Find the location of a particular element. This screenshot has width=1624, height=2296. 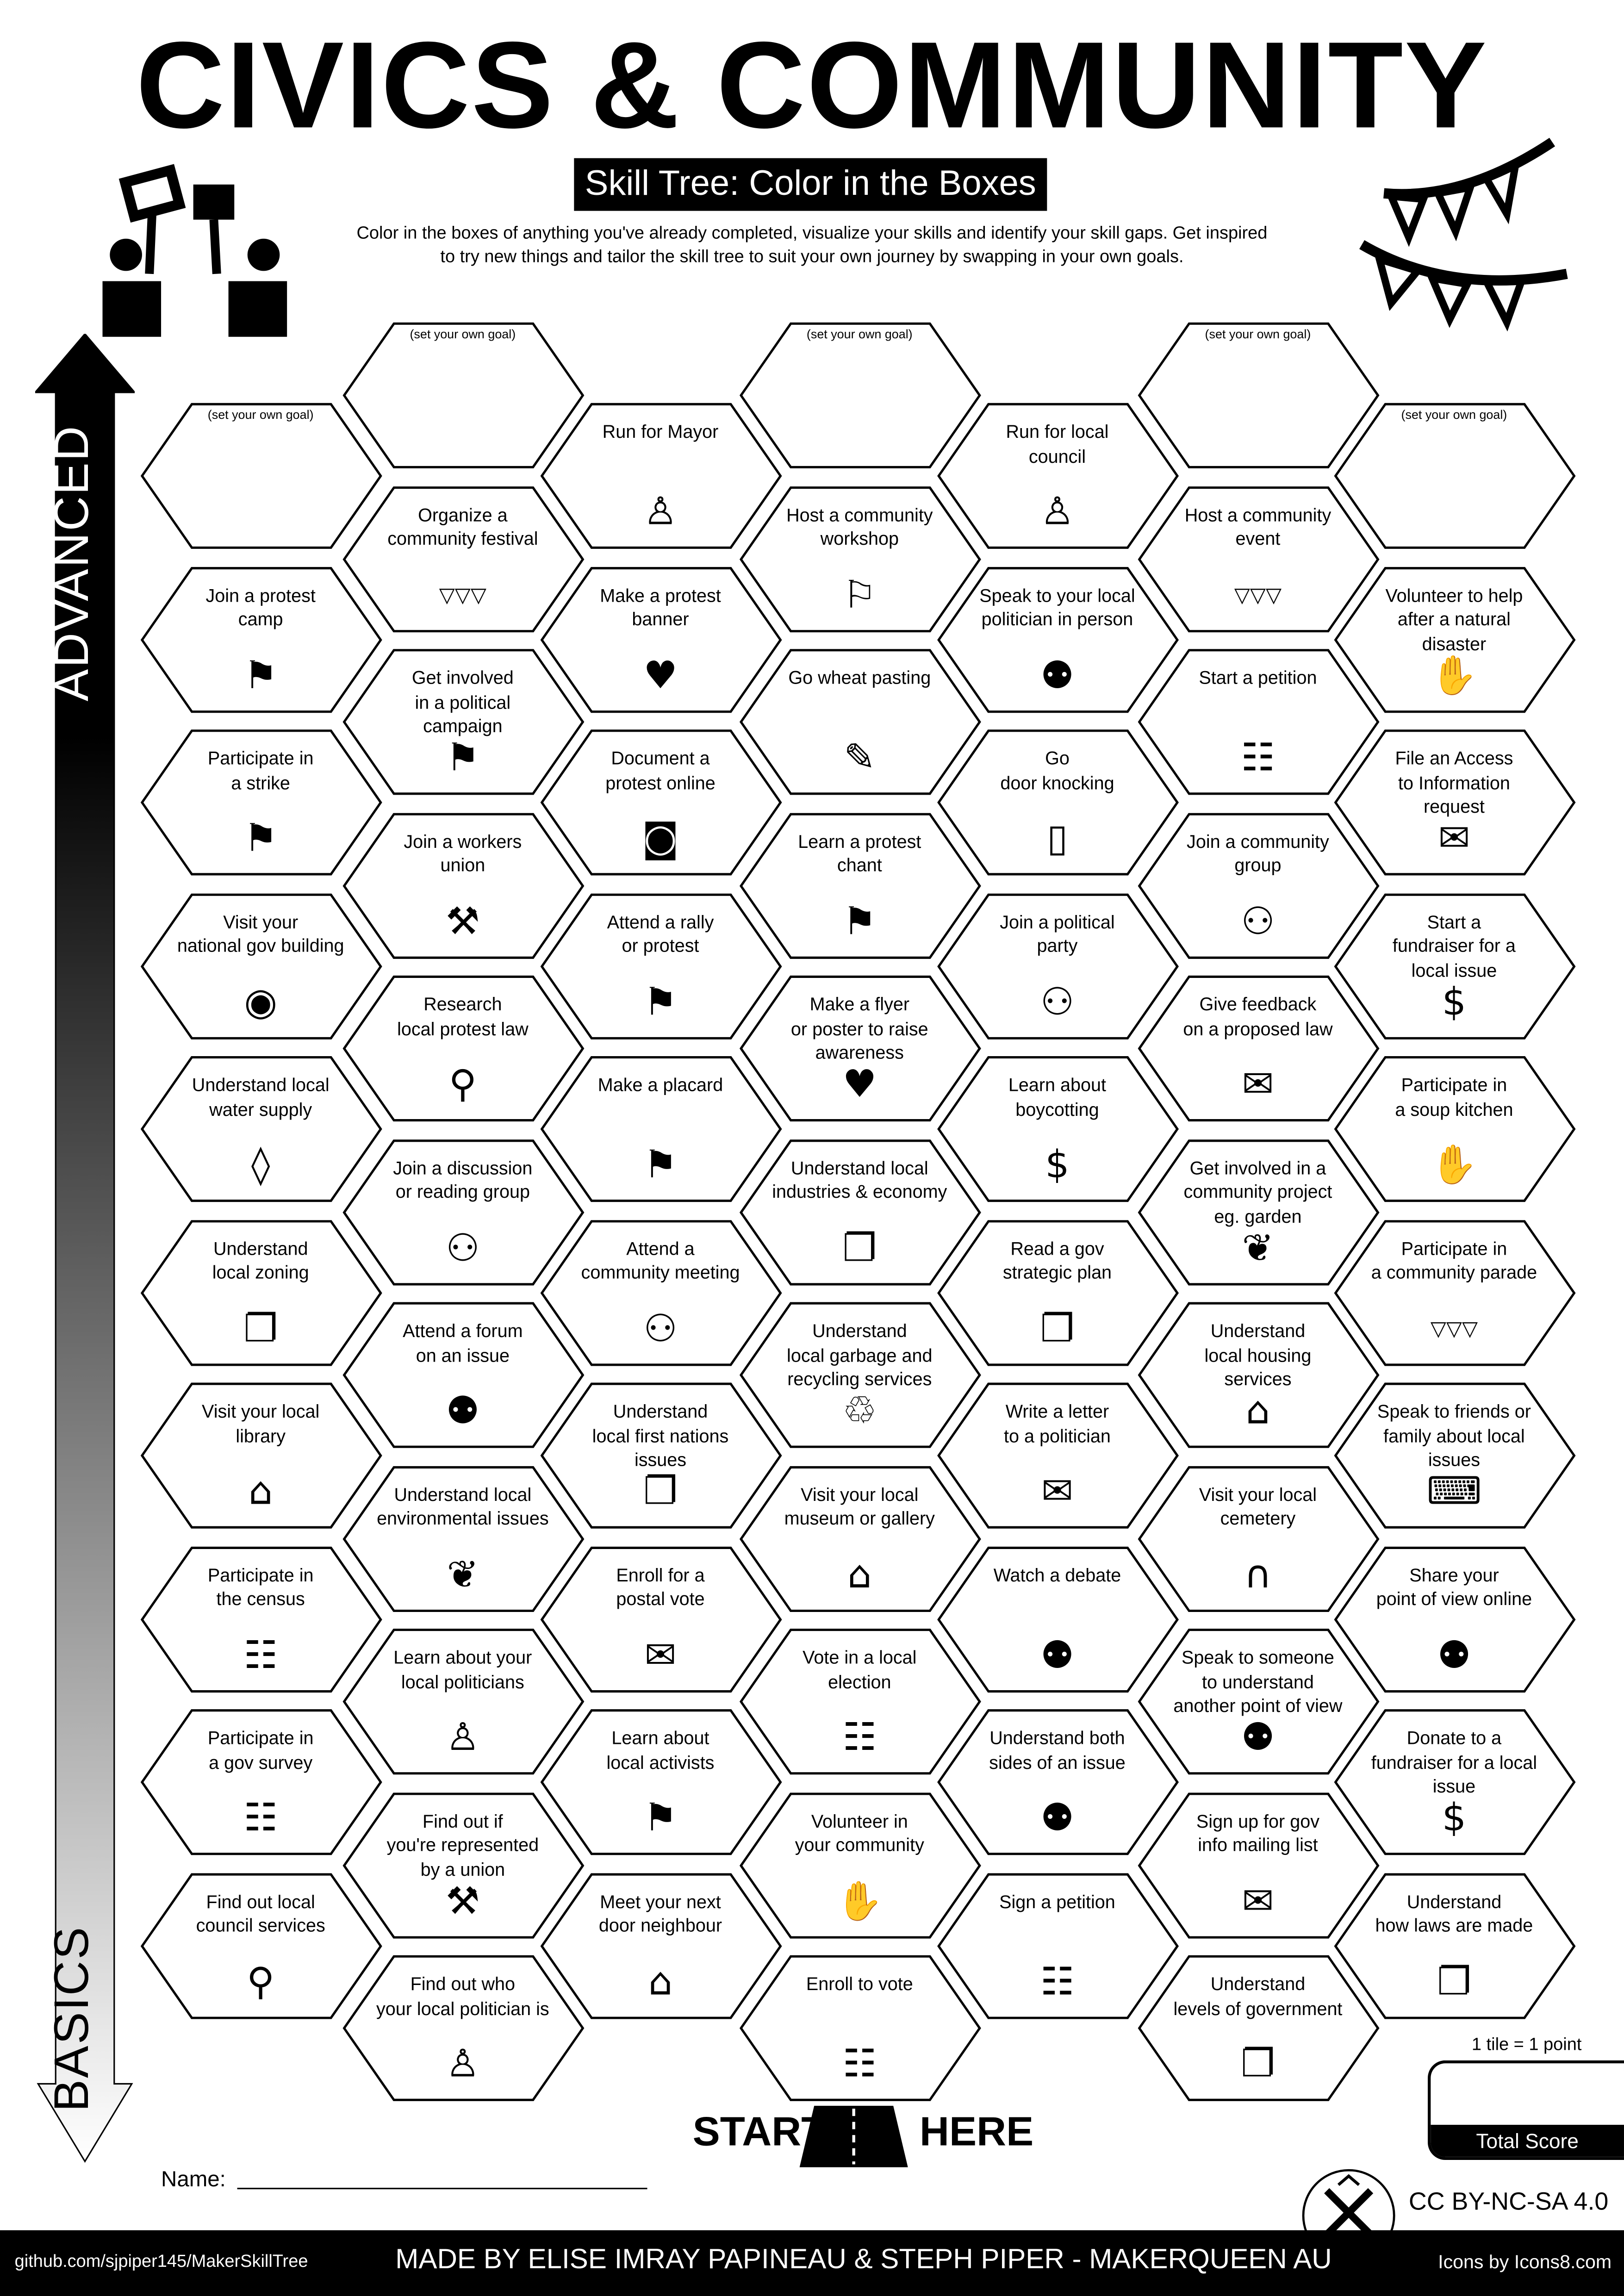

skill-tile: Attend a community meeting ⚇ is located at coordinates (660, 1292).